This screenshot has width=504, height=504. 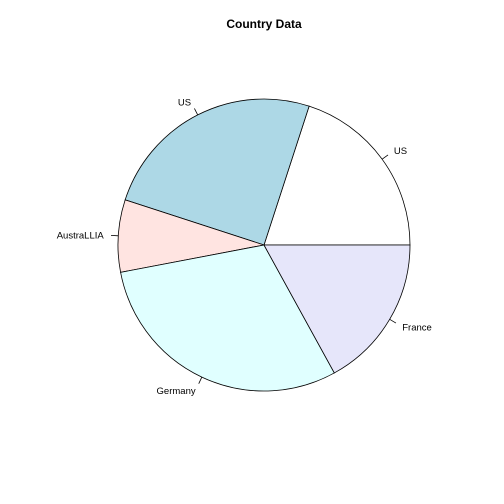 I want to click on slice-label-1: US, so click(x=184, y=102).